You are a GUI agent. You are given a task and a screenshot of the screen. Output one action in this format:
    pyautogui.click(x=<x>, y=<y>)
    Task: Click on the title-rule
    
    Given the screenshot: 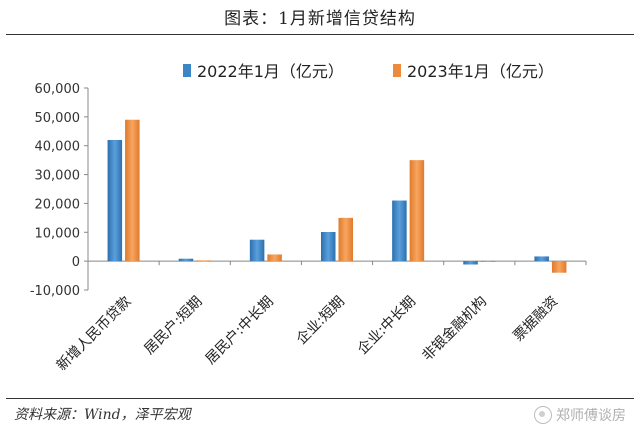 What is the action you would take?
    pyautogui.click(x=320, y=34)
    